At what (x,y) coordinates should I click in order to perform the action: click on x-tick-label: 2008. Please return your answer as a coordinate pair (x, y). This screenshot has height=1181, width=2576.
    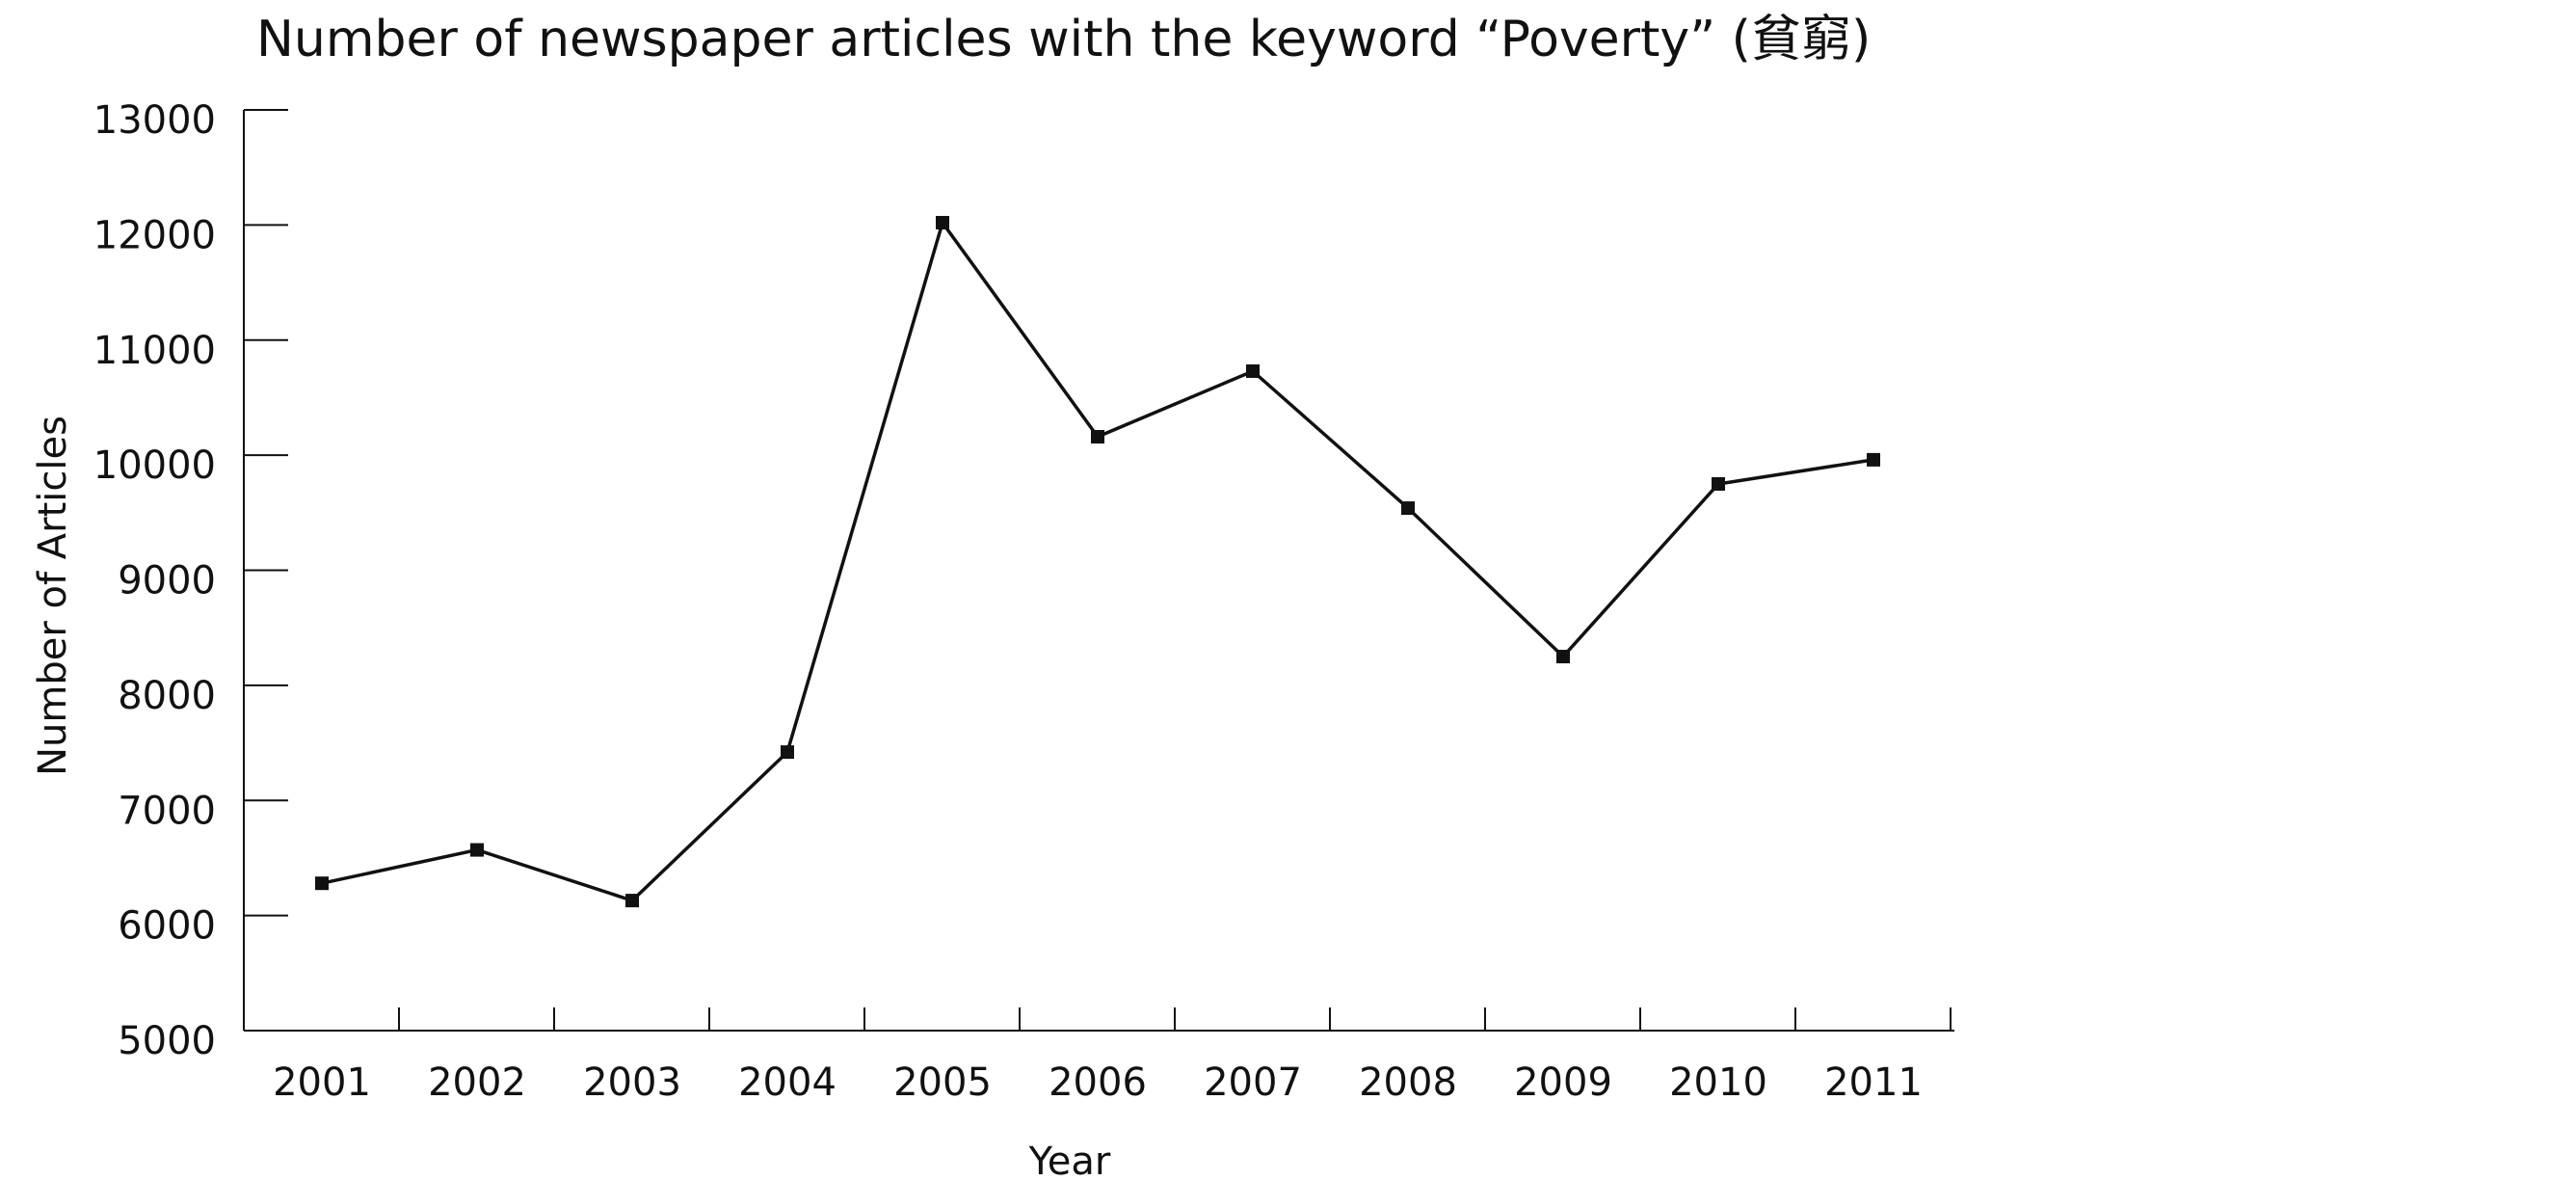
    Looking at the image, I should click on (1408, 1082).